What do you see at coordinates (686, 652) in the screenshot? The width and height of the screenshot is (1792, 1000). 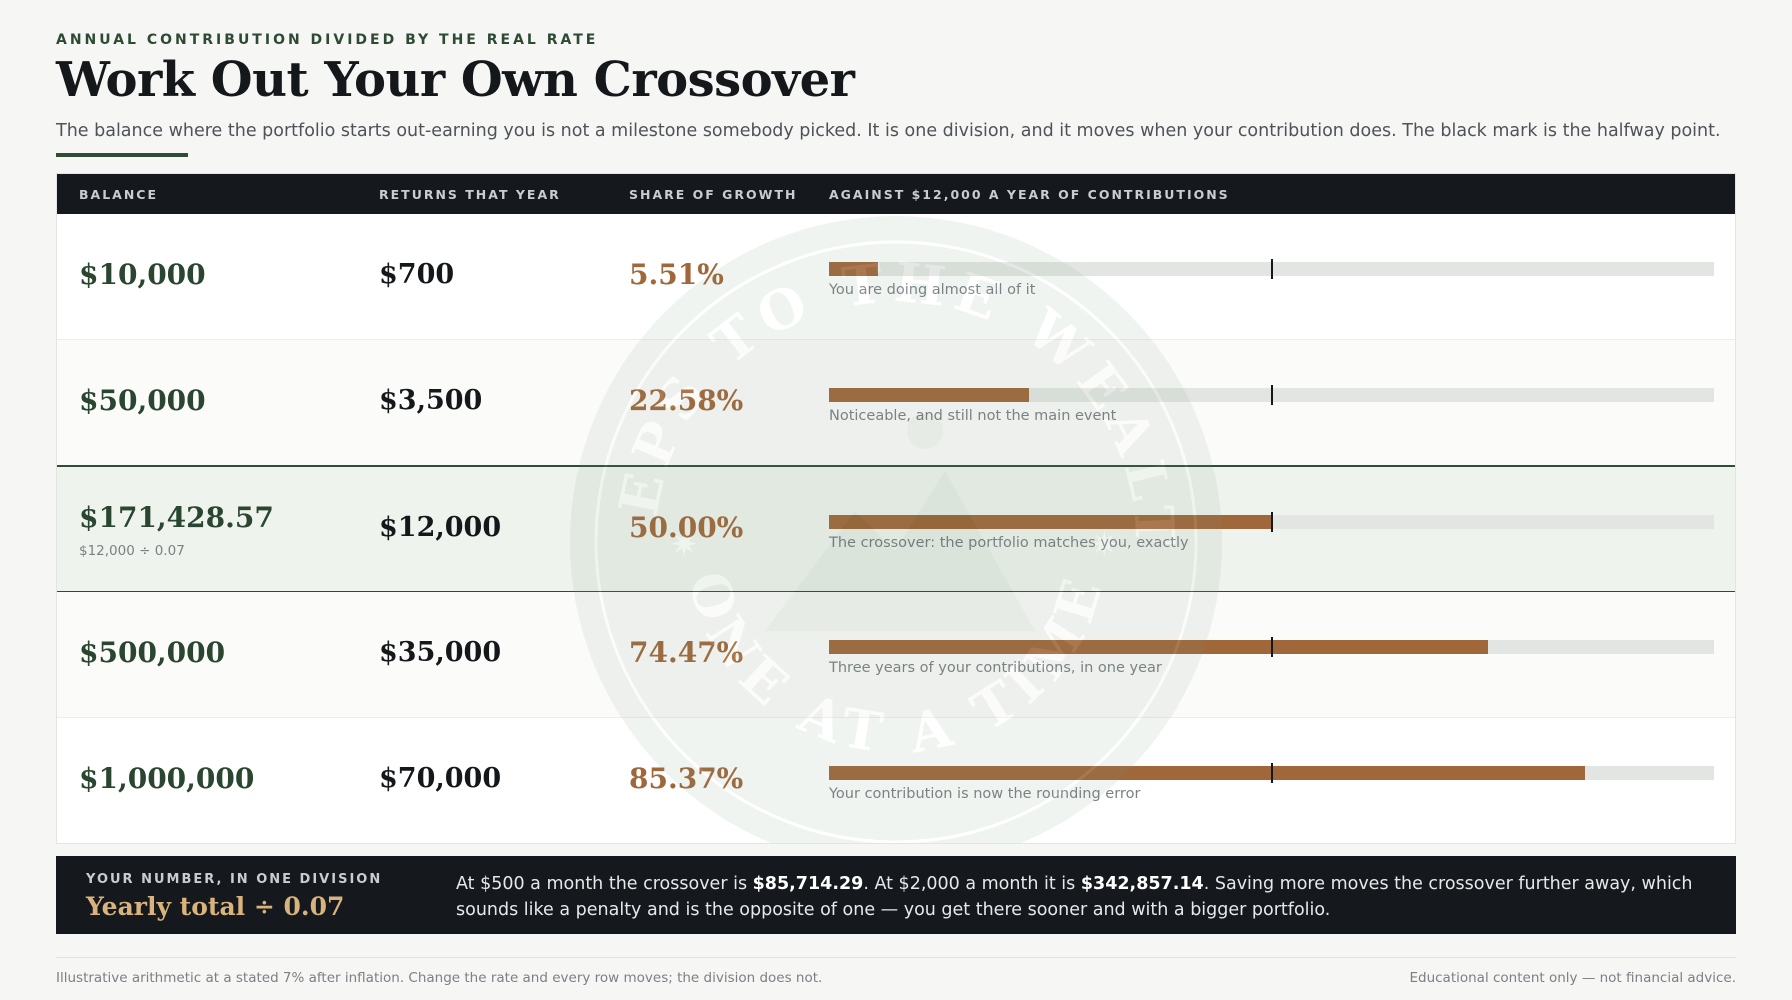 I see `share-value: 74.47%` at bounding box center [686, 652].